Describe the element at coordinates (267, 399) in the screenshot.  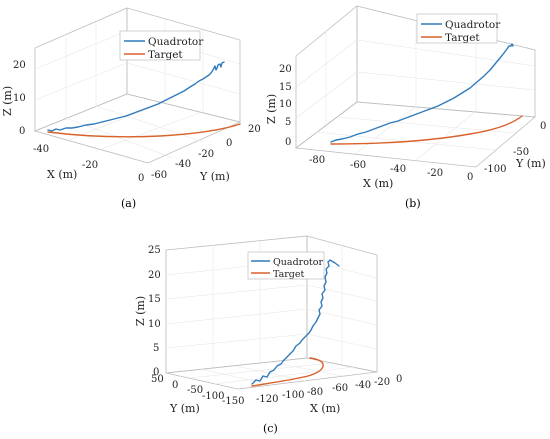
I see `panel-c-x-tick: -120` at that location.